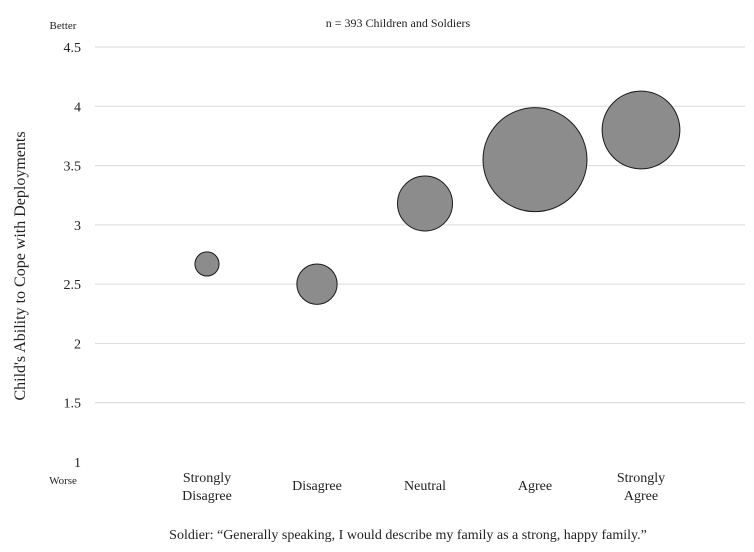 The image size is (754, 552). Describe the element at coordinates (77, 344) in the screenshot. I see `y-tick-label: 2` at that location.